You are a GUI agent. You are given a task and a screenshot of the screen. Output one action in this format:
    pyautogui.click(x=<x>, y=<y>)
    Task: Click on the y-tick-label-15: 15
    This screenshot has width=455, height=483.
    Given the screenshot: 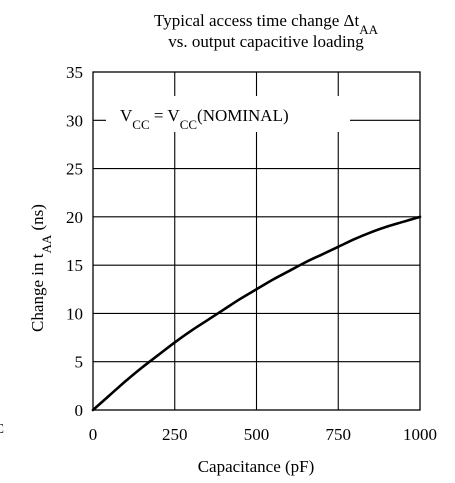 What is the action you would take?
    pyautogui.click(x=74, y=265)
    